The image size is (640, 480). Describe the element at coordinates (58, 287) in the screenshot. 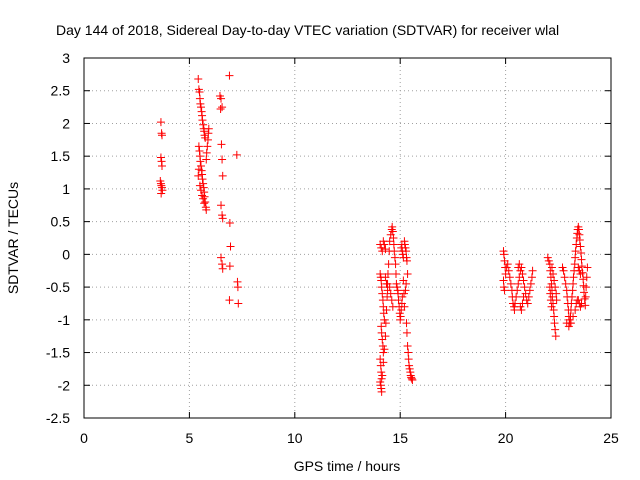

I see `y-tick-label: -0.5` at that location.